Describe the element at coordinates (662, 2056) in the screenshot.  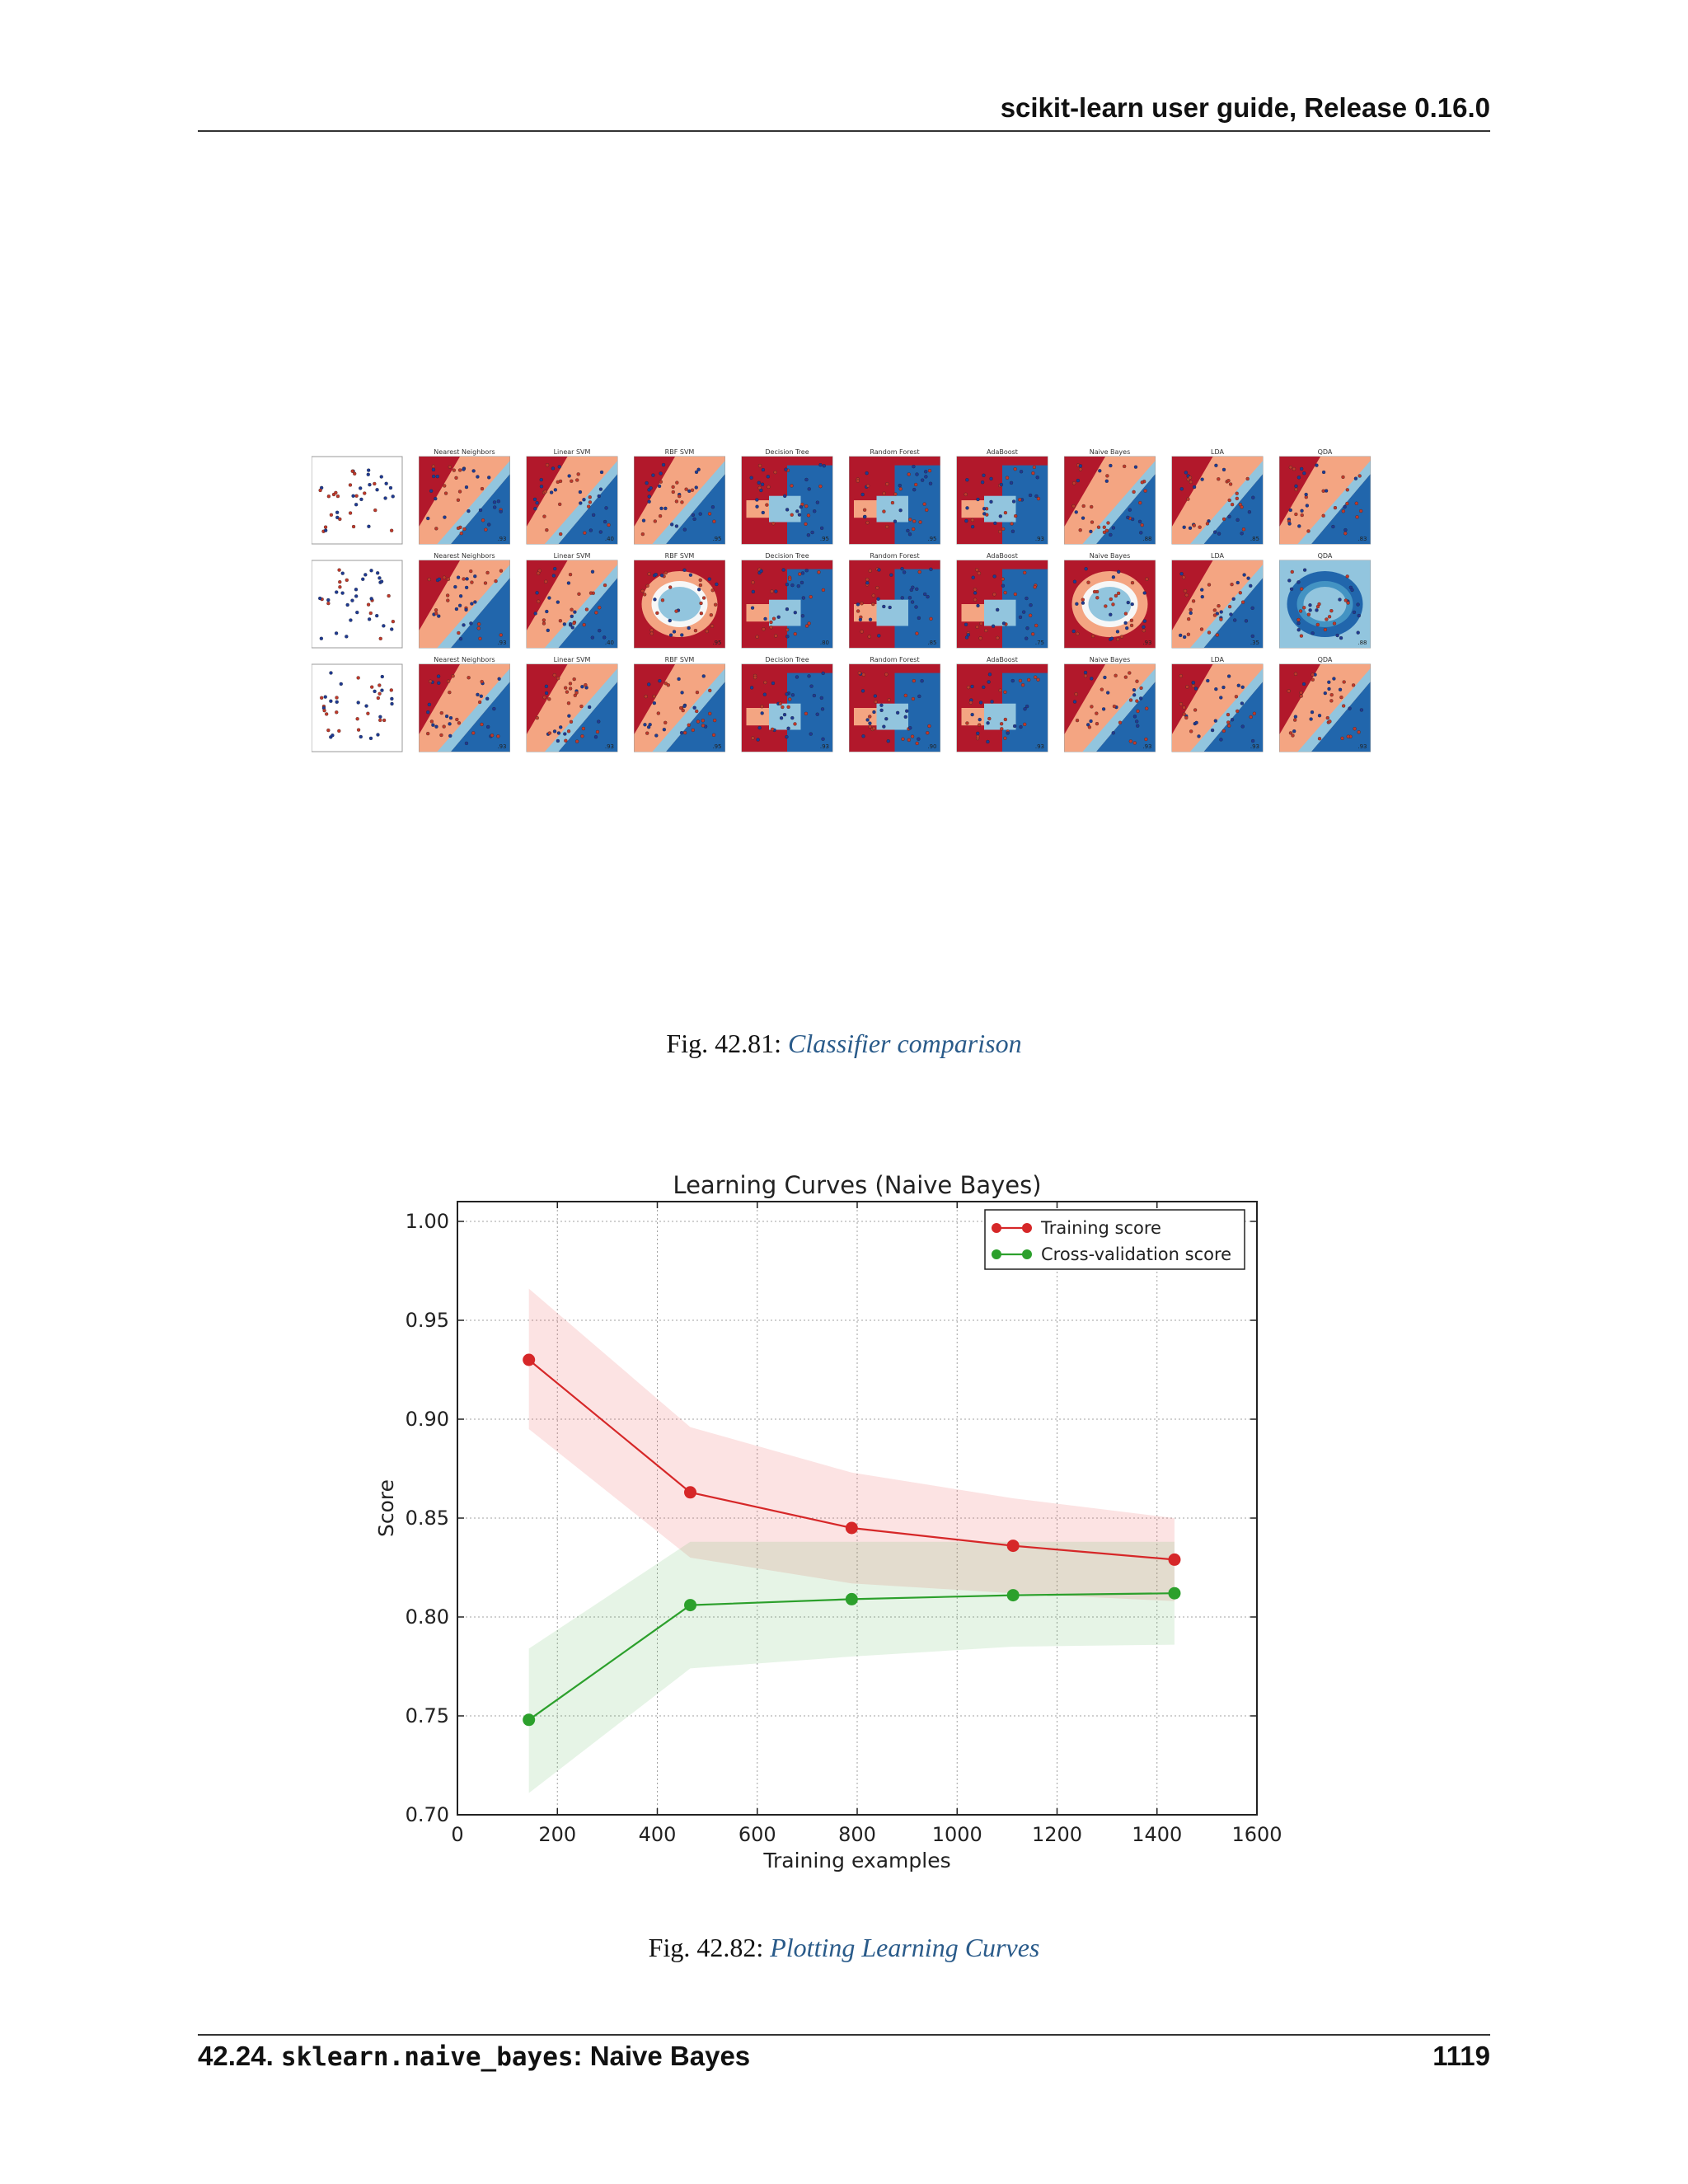
I see `footer-section-suffix: : Naive Bayes` at that location.